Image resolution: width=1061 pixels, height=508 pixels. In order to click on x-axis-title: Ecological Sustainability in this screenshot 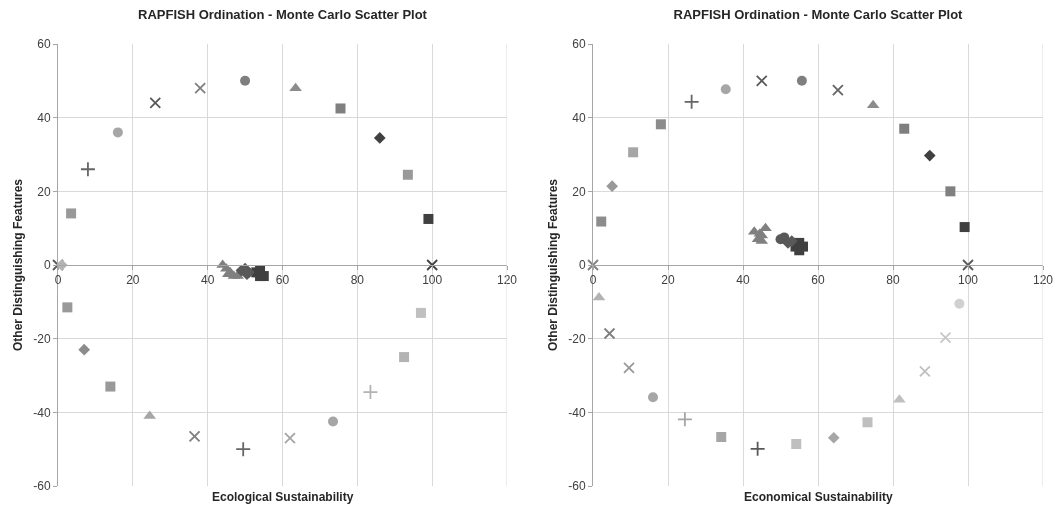, I will do `click(283, 497)`.